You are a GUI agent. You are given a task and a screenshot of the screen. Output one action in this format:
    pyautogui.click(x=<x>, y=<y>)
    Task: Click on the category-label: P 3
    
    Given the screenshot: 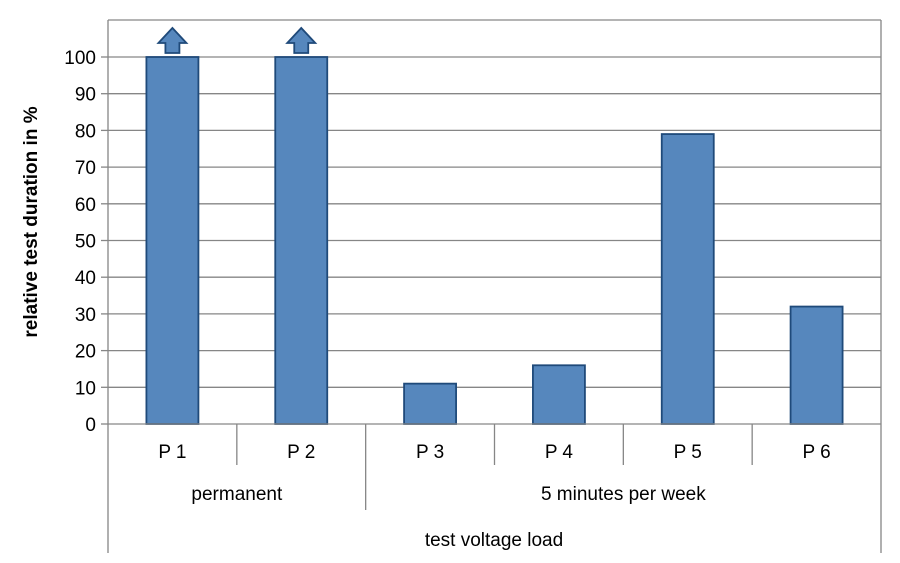 What is the action you would take?
    pyautogui.click(x=430, y=452)
    